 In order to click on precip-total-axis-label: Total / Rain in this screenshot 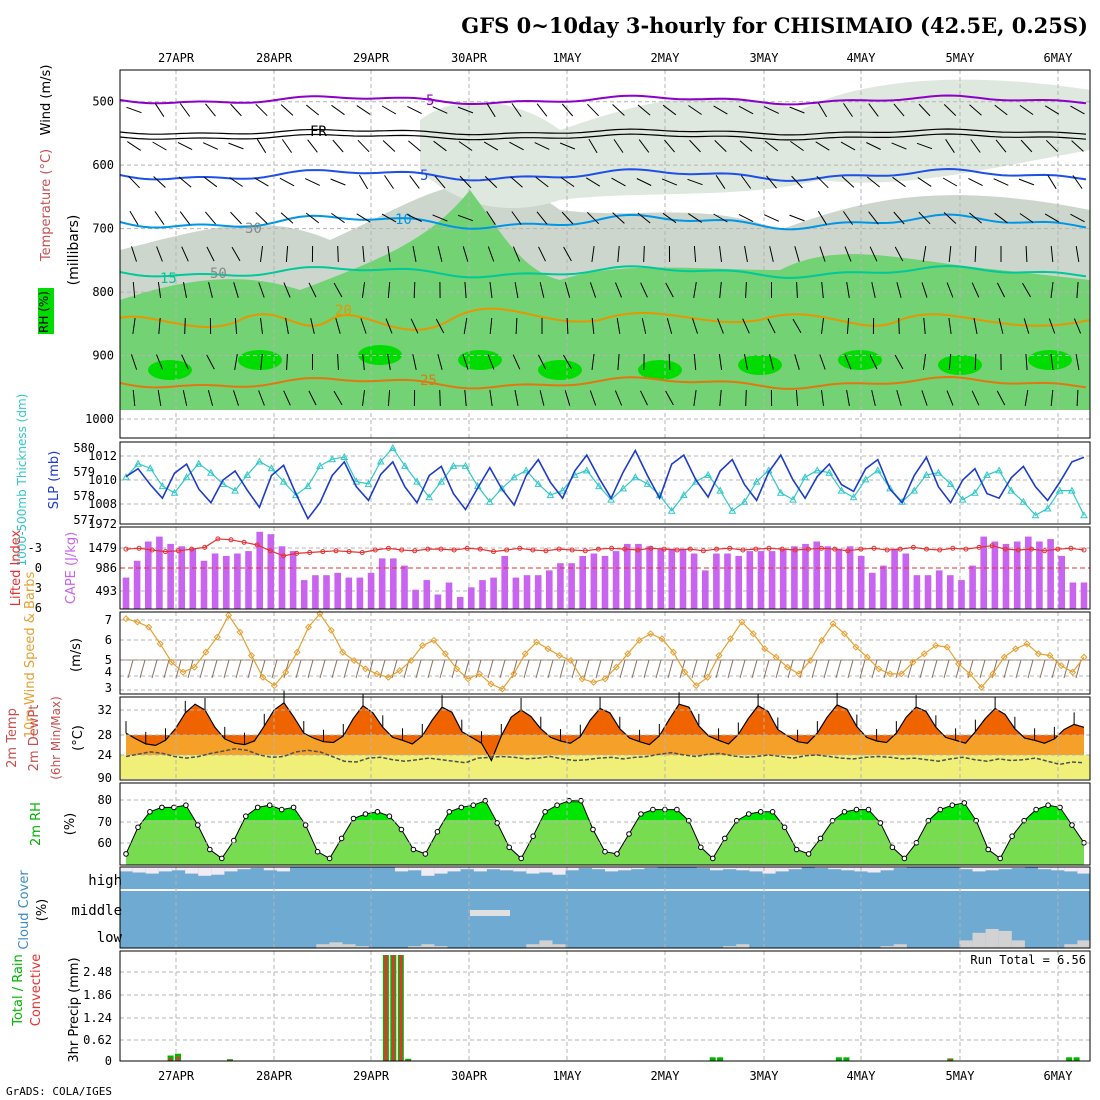, I will do `click(18, 990)`.